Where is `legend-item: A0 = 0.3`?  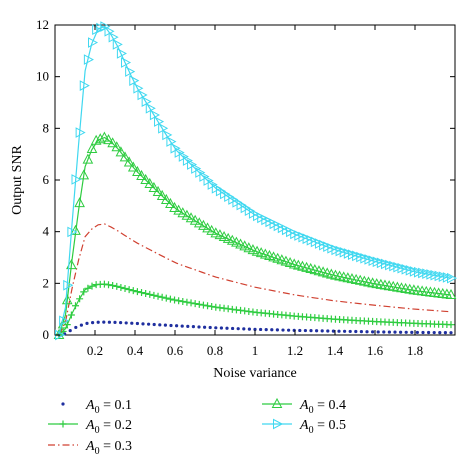 legend-item: A0 = 0.3 is located at coordinates (90, 448).